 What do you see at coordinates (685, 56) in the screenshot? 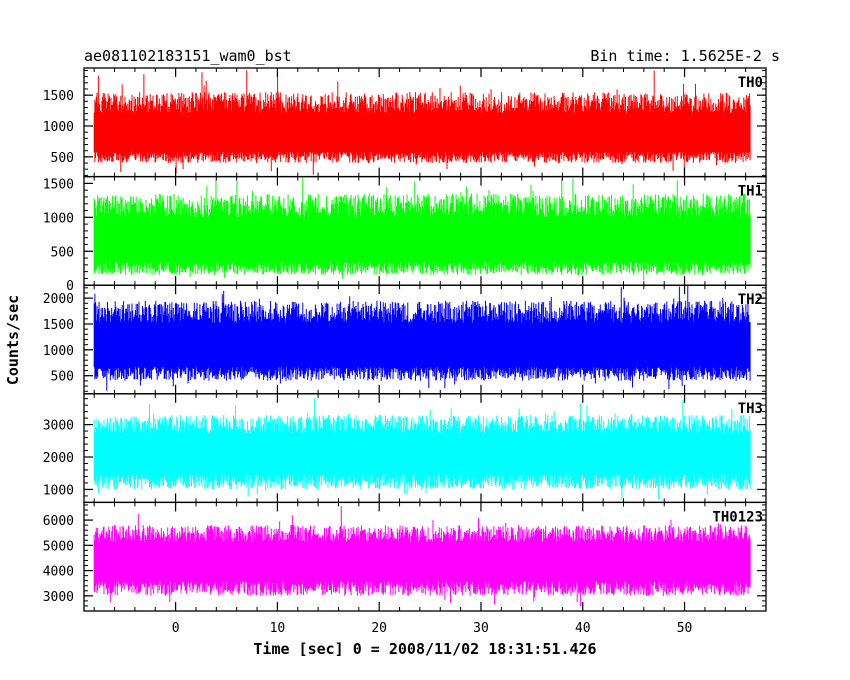
I see `bin-time-label: Bin time: 1.5625E-2 s` at bounding box center [685, 56].